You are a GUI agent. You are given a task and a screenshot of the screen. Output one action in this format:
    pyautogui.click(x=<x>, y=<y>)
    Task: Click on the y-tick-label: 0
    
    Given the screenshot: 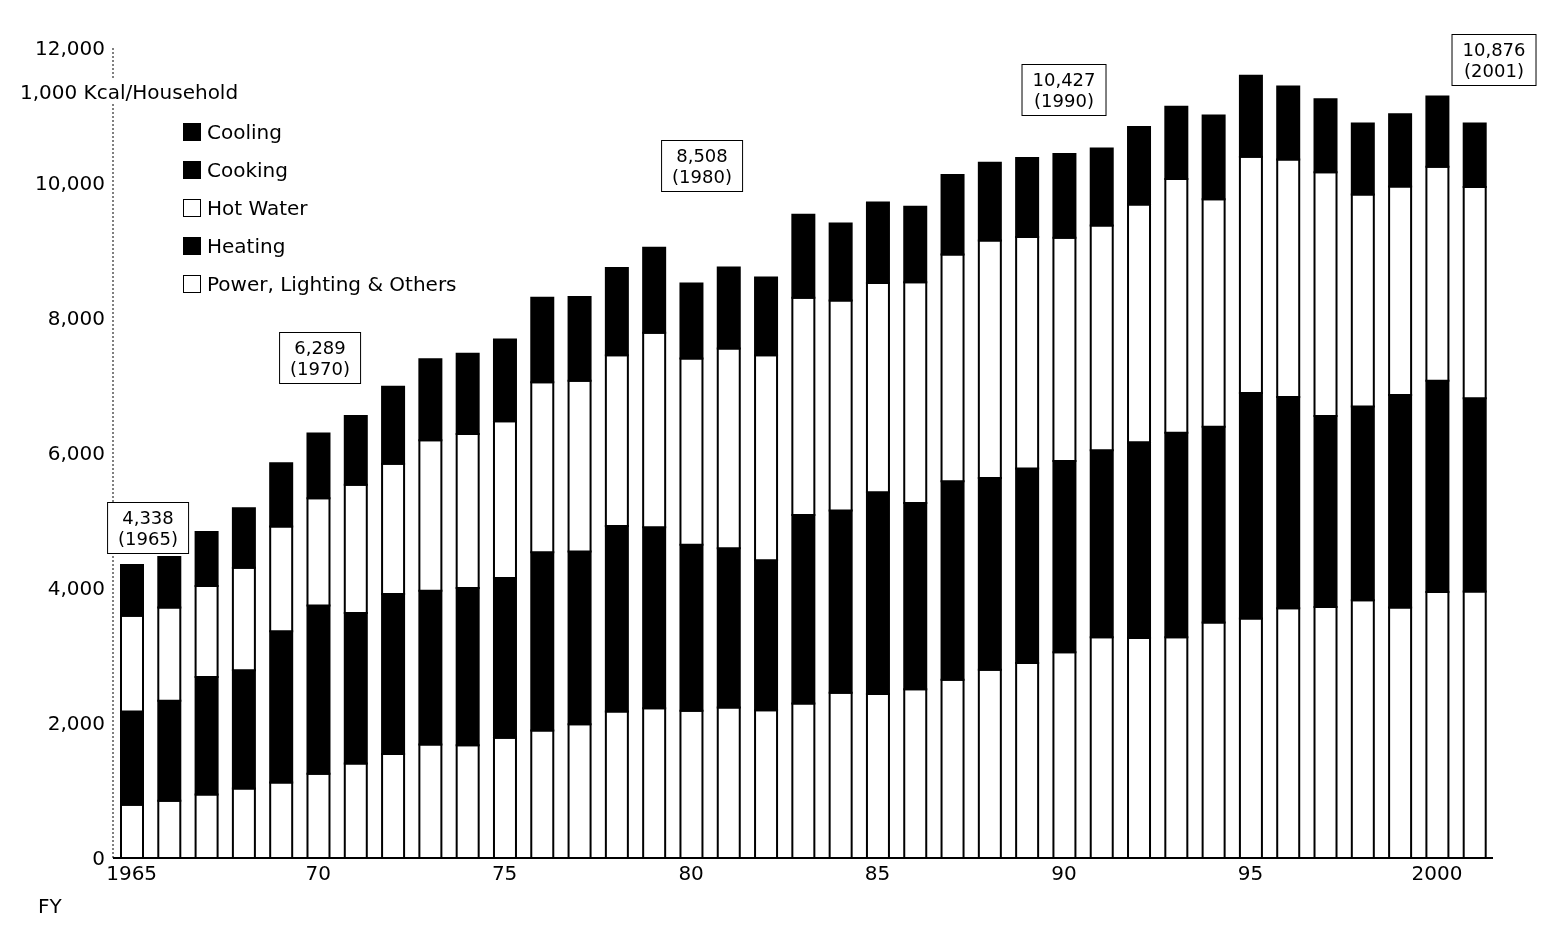 What is the action you would take?
    pyautogui.click(x=98, y=858)
    